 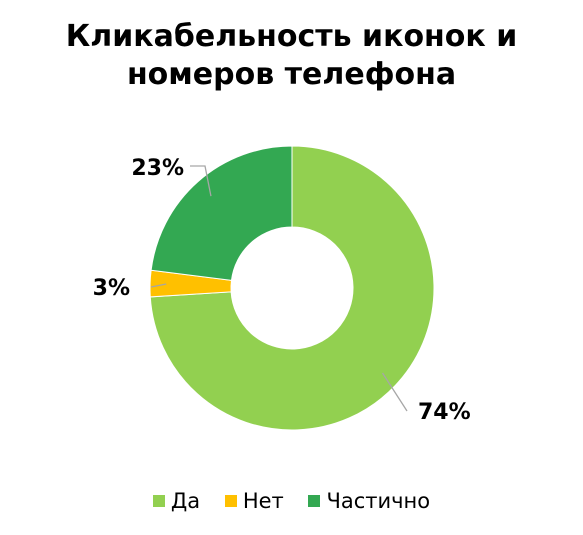 What do you see at coordinates (291, 36) in the screenshot?
I see `chart-title-line-1: Кликабельность иконок и` at bounding box center [291, 36].